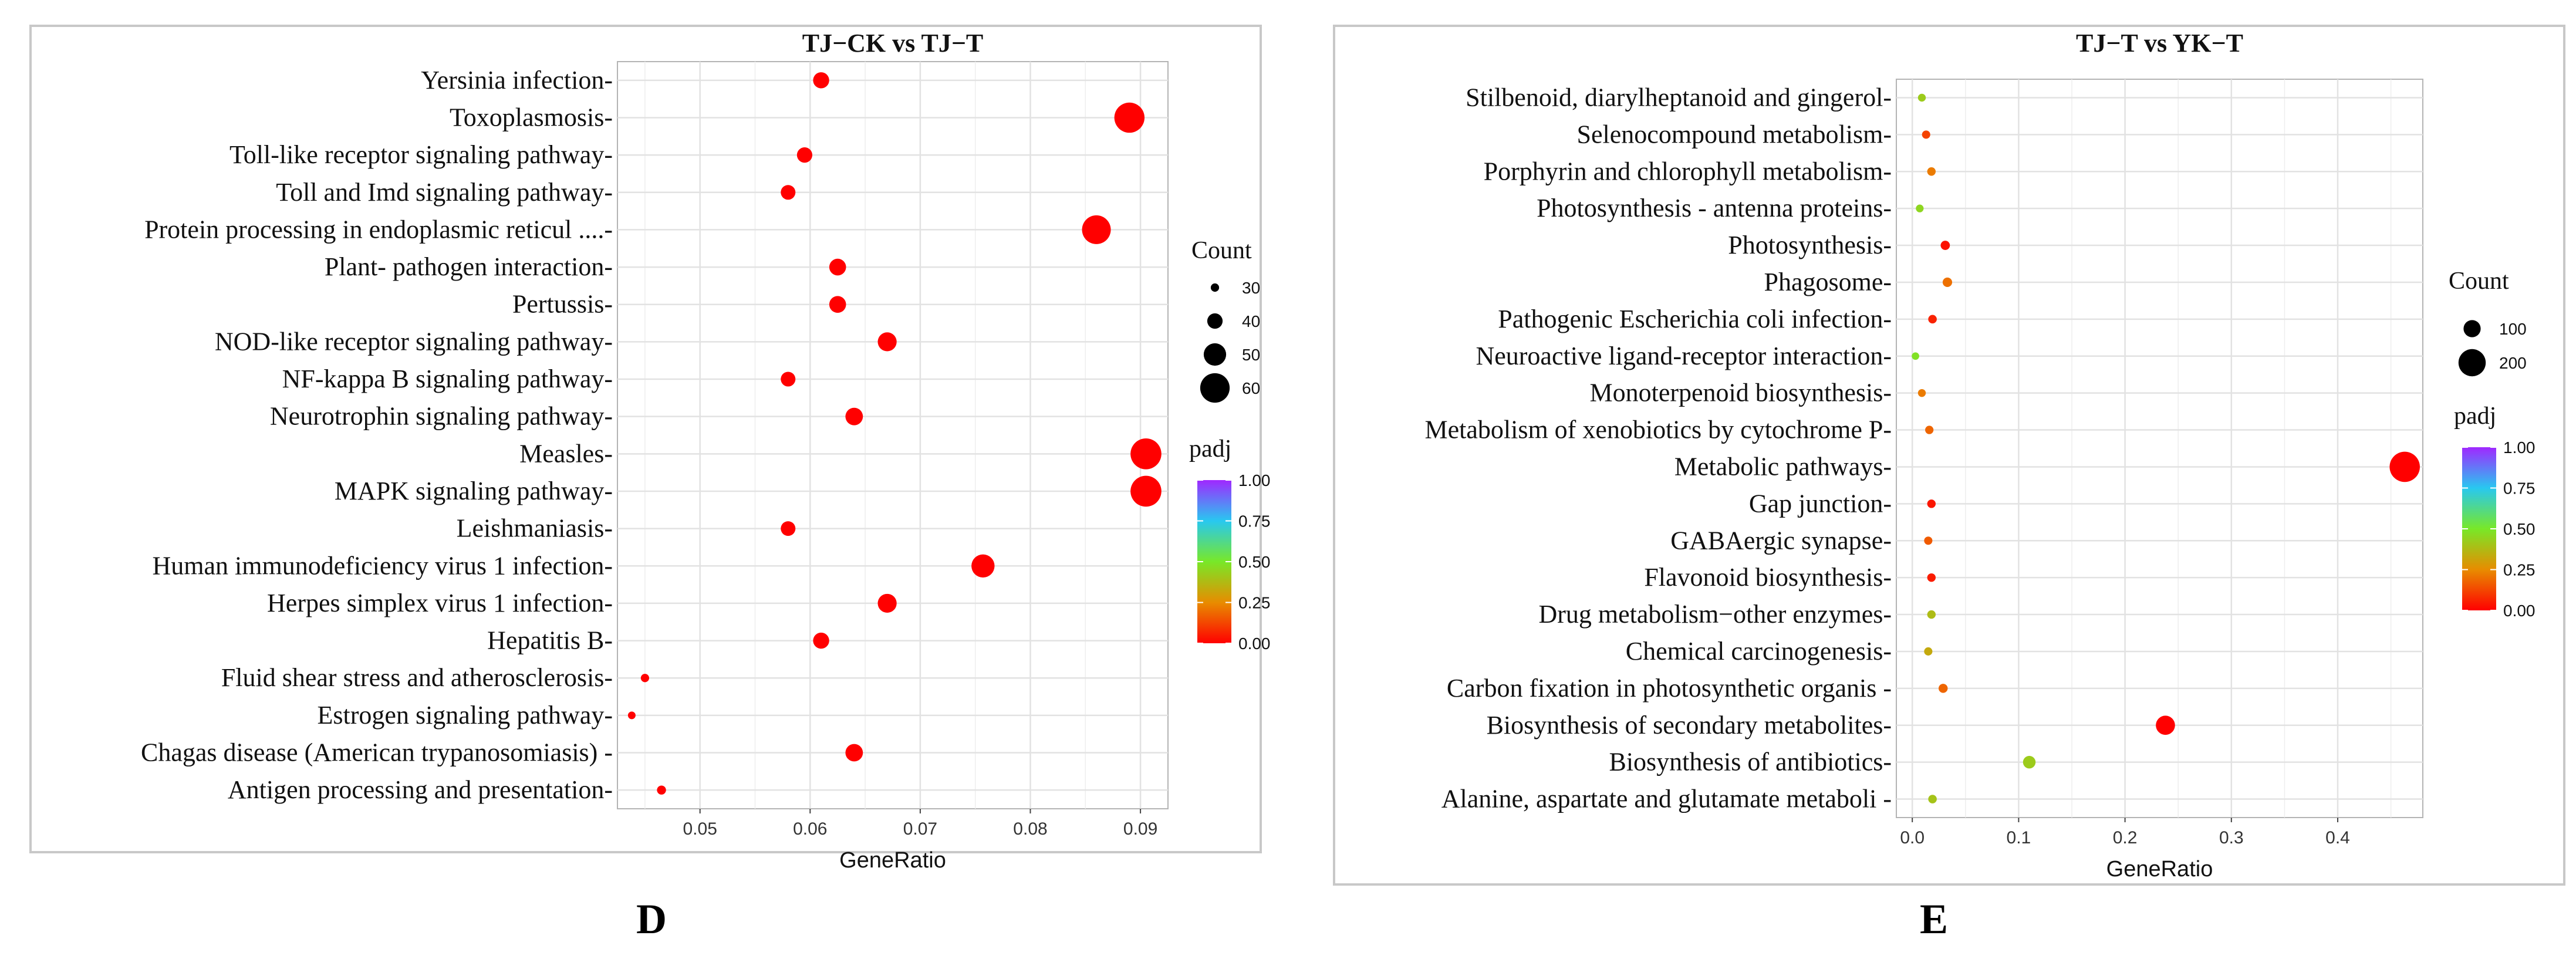 This screenshot has width=2576, height=959. Describe the element at coordinates (1781, 540) in the screenshot. I see `y-tick-label: GABAergic synapse-` at that location.